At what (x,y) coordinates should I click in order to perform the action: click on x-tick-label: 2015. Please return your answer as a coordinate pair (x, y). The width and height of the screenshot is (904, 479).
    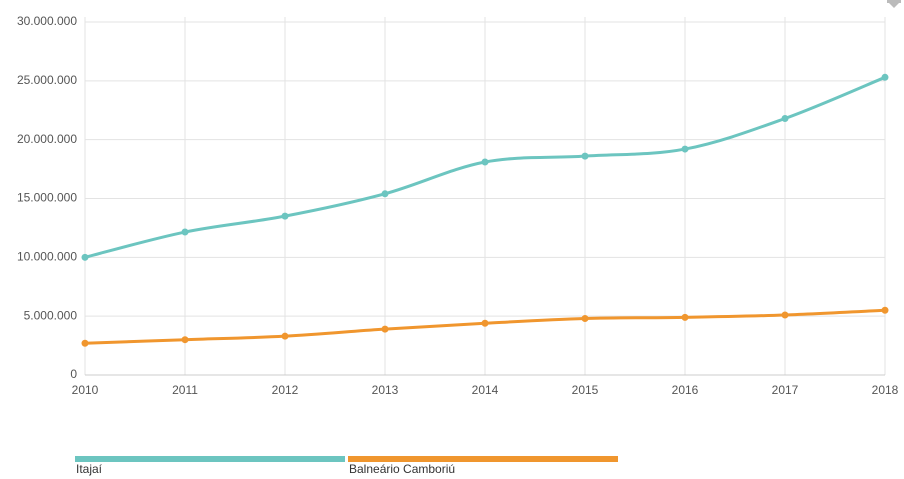
    Looking at the image, I should click on (585, 390).